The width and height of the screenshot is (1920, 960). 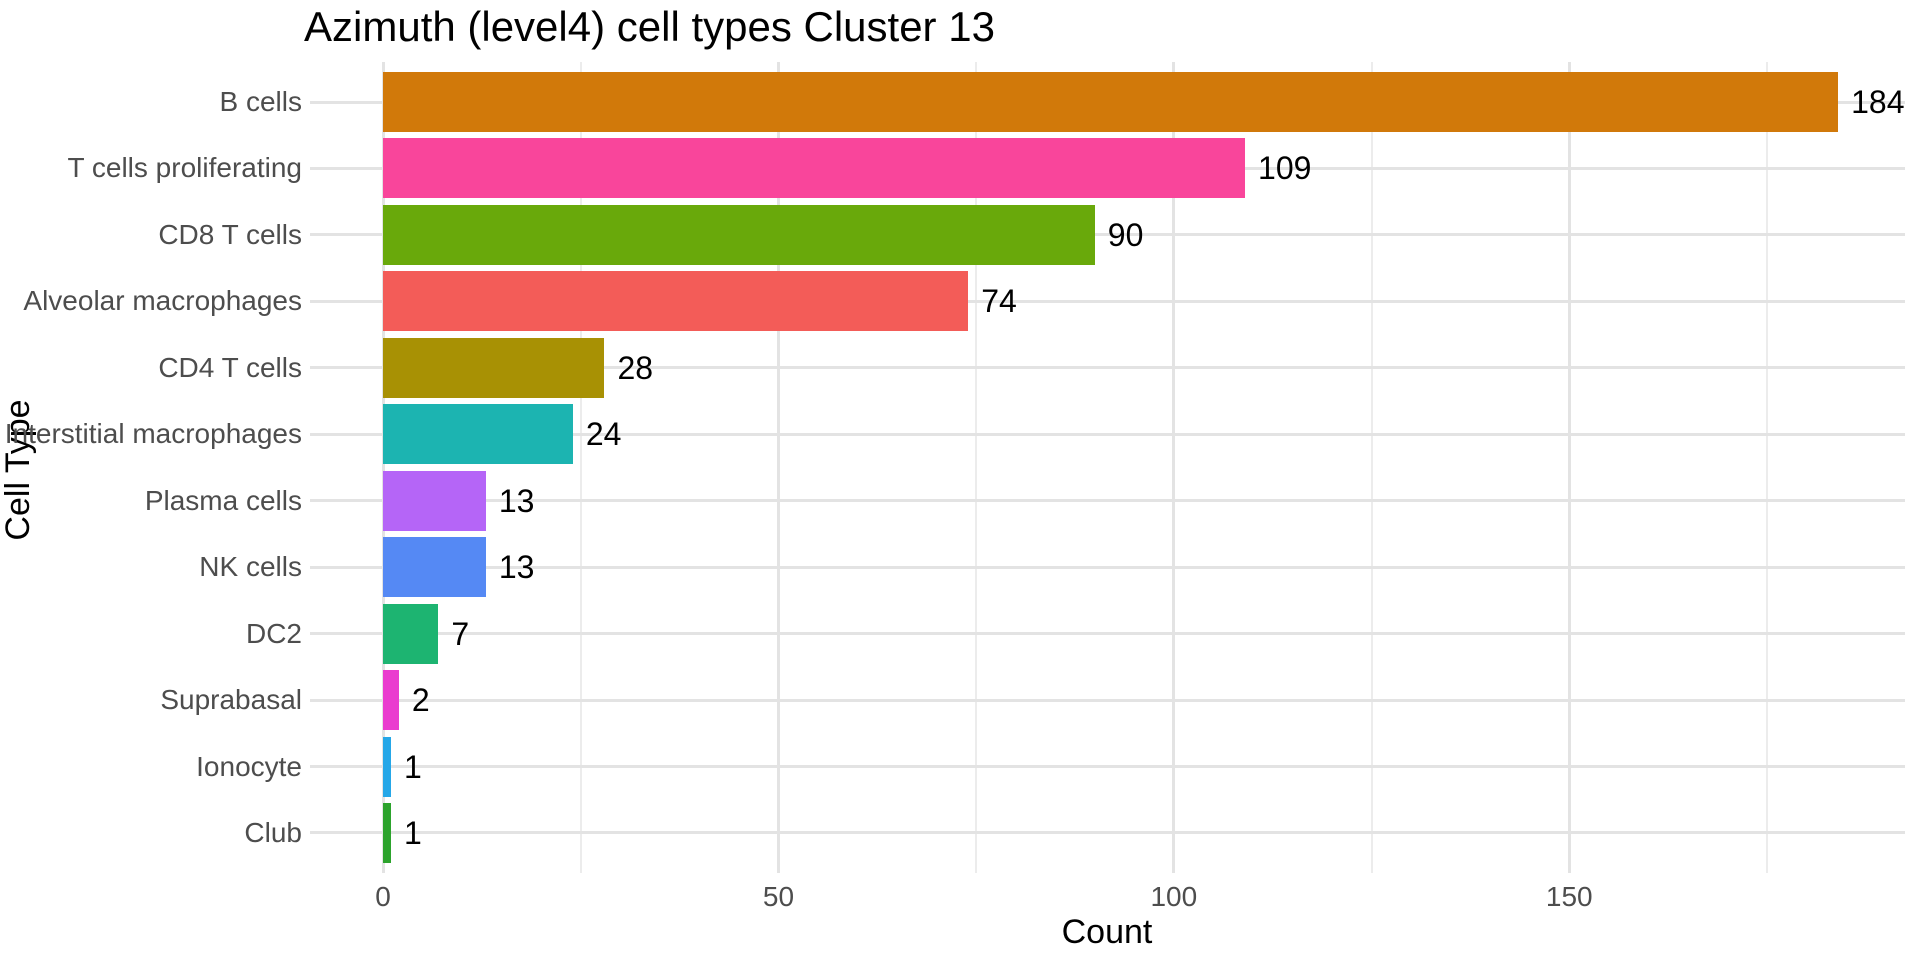 I want to click on category-label: B cells, so click(x=260, y=101).